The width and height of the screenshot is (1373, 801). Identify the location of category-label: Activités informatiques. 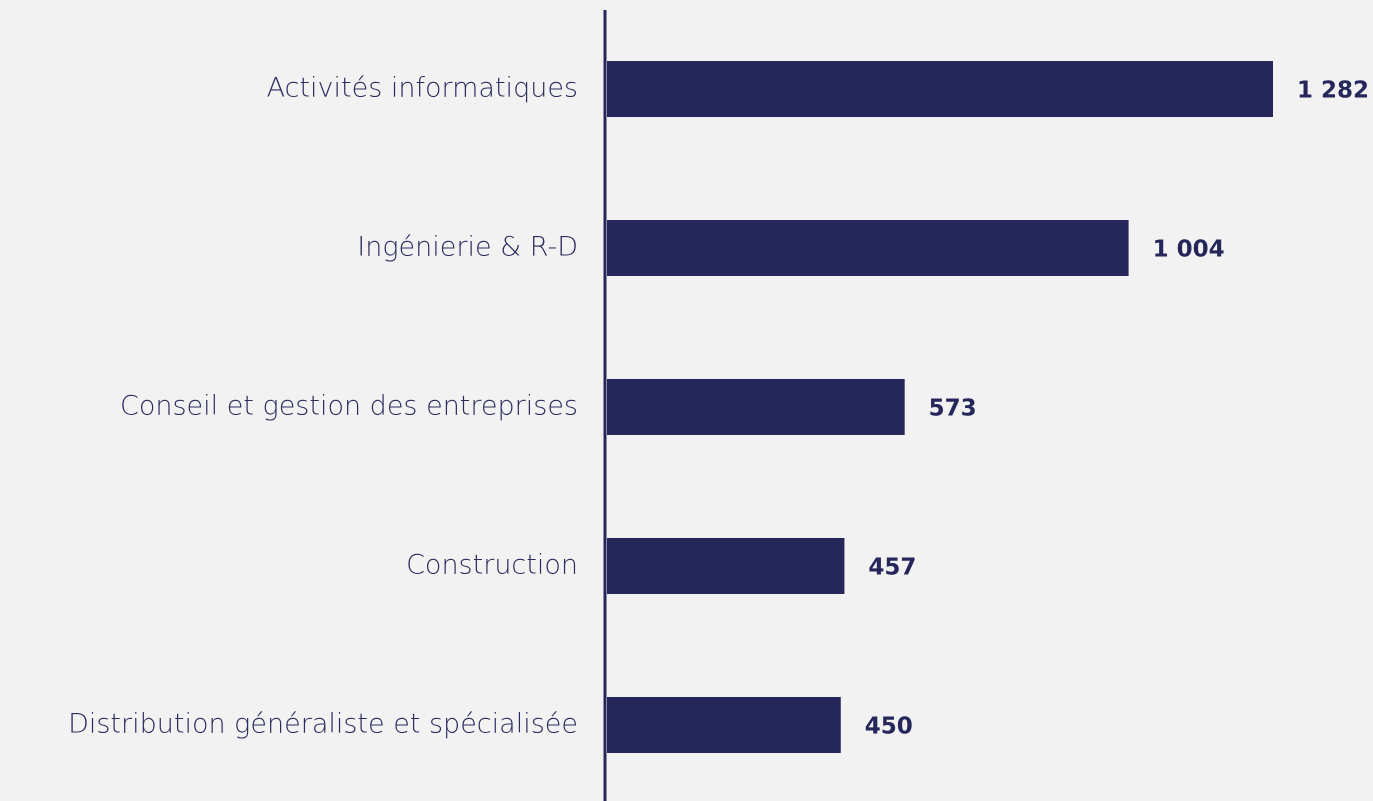
(422, 88).